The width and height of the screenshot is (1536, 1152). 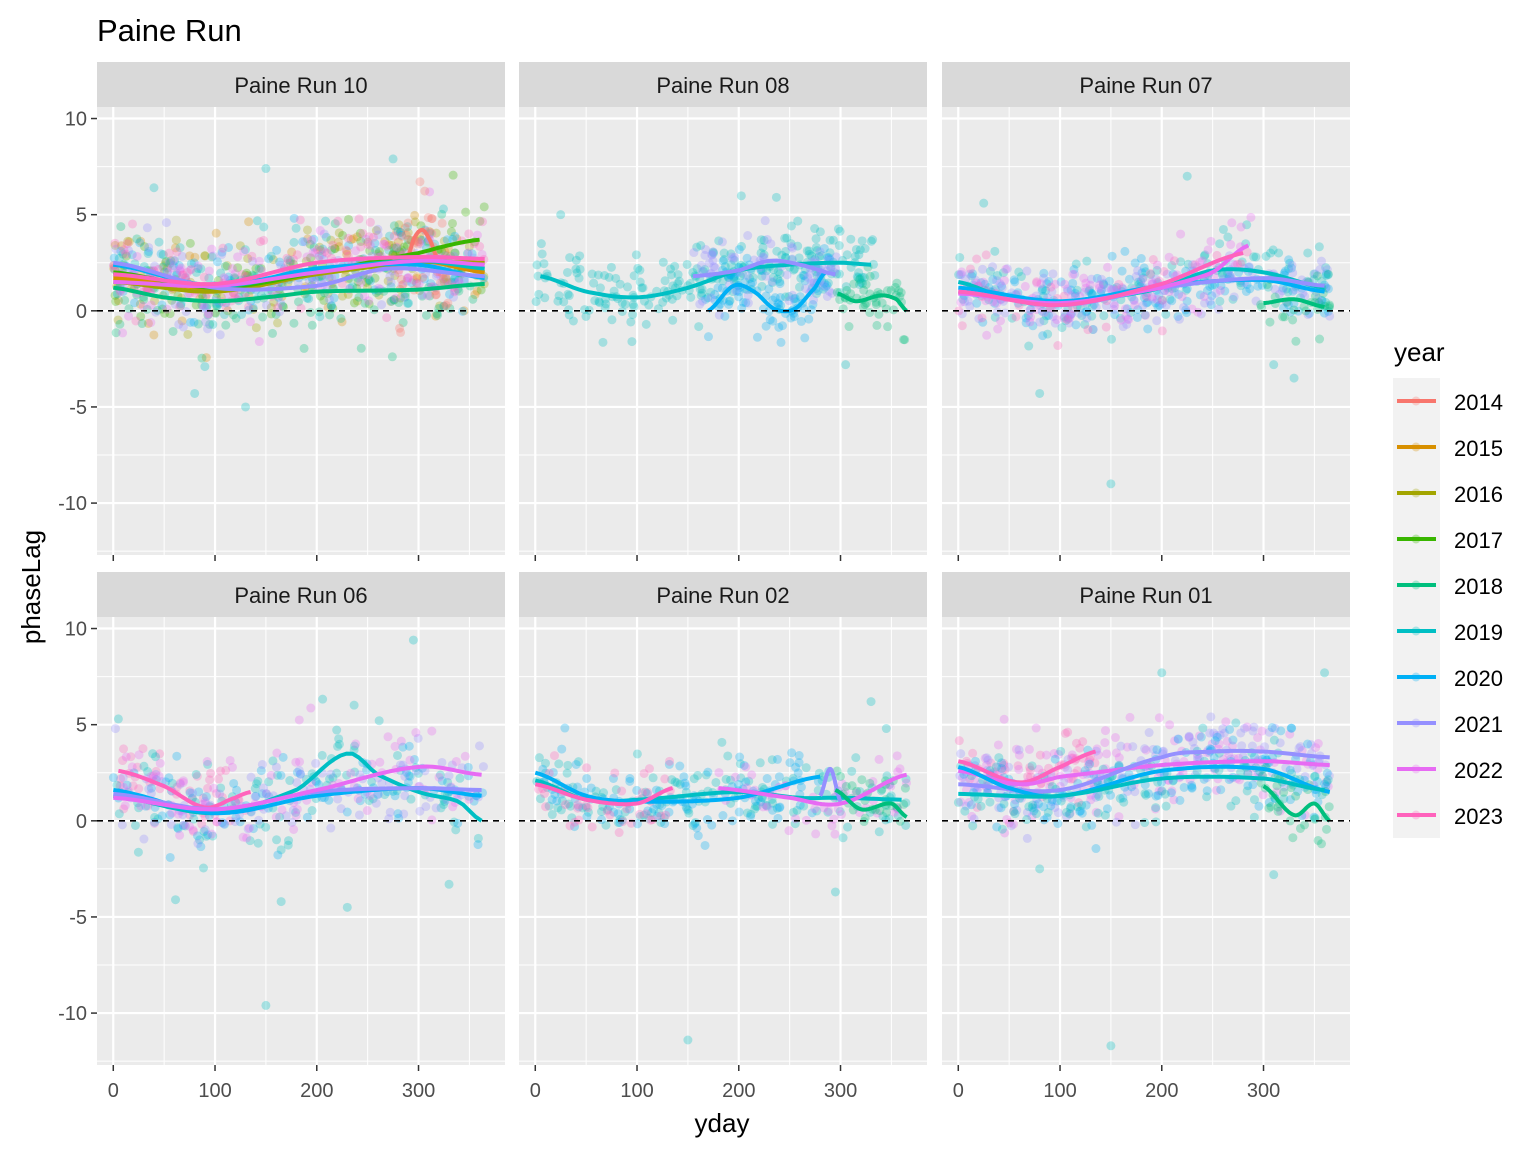 What do you see at coordinates (436, 295) in the screenshot?
I see `data-point-2014` at bounding box center [436, 295].